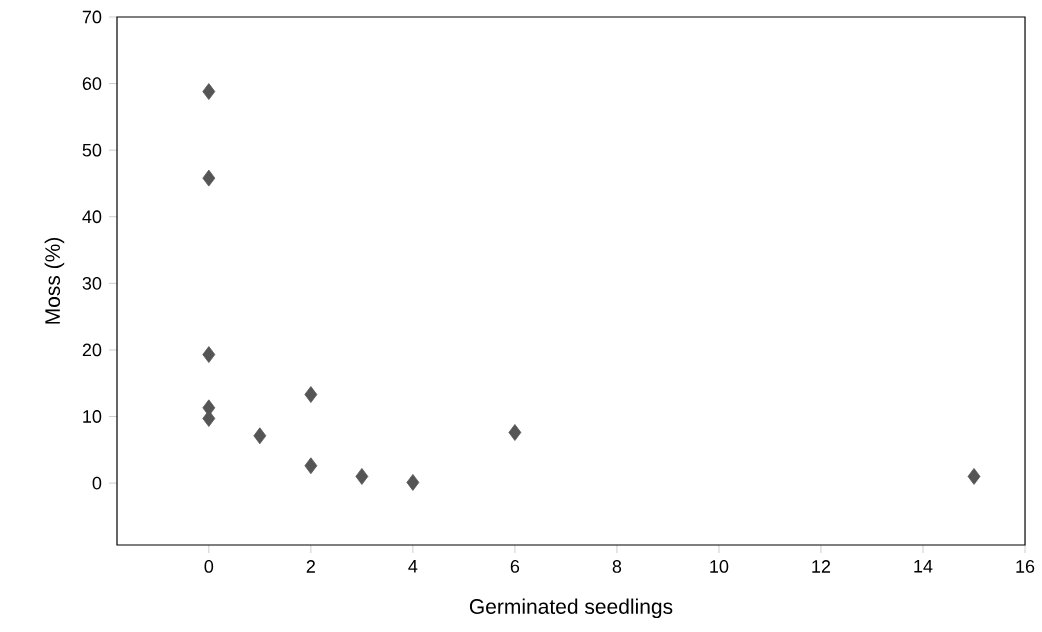  What do you see at coordinates (209, 566) in the screenshot?
I see `x-tick-label: 0` at bounding box center [209, 566].